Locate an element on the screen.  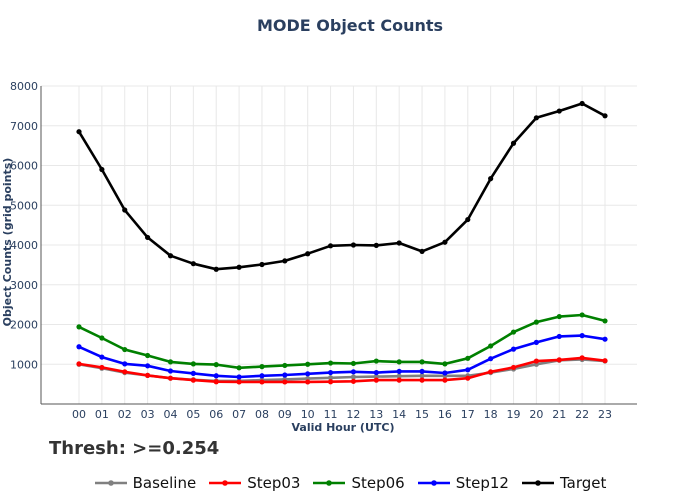
x-tick-label: 10 is located at coordinates (308, 414).